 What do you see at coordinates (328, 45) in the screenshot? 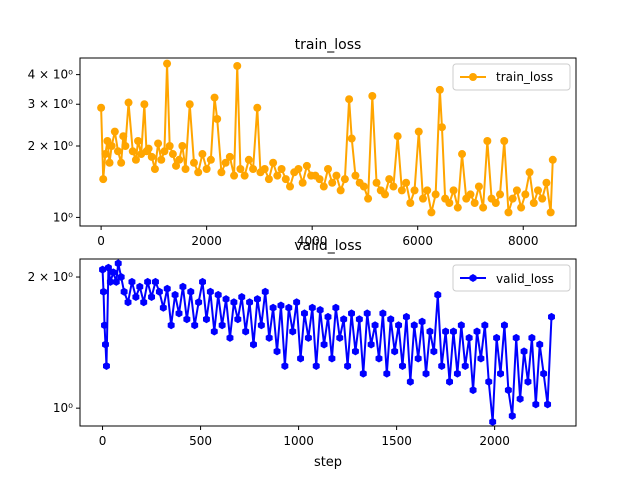
I see `train-loss-title: train_loss` at bounding box center [328, 45].